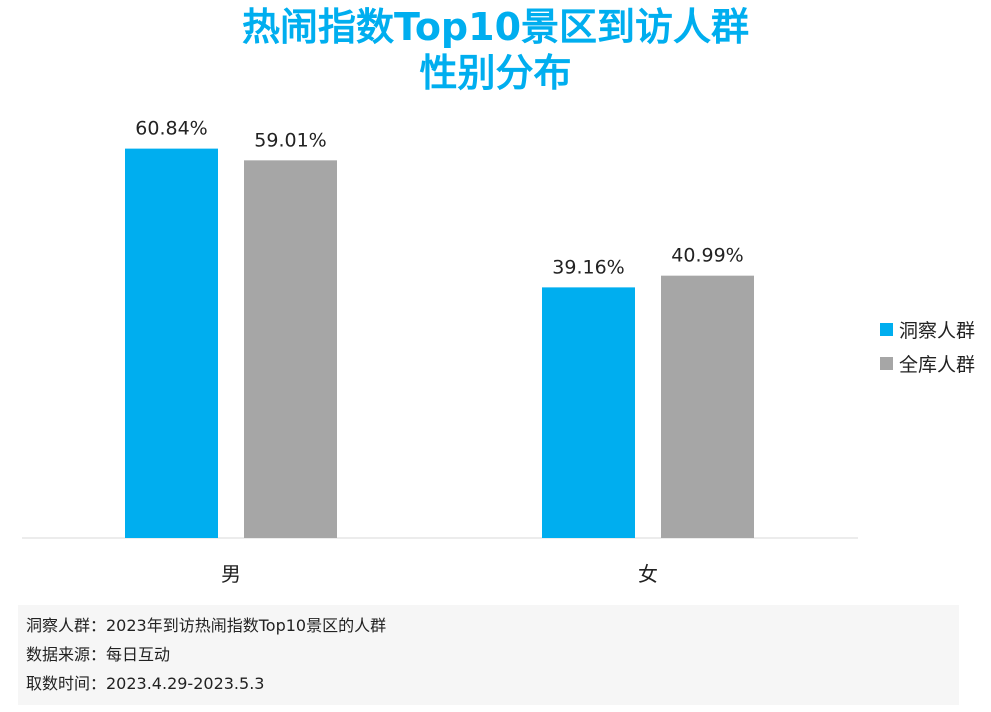 The image size is (991, 712). What do you see at coordinates (588, 267) in the screenshot?
I see `data-label-insight-1: 39.16%` at bounding box center [588, 267].